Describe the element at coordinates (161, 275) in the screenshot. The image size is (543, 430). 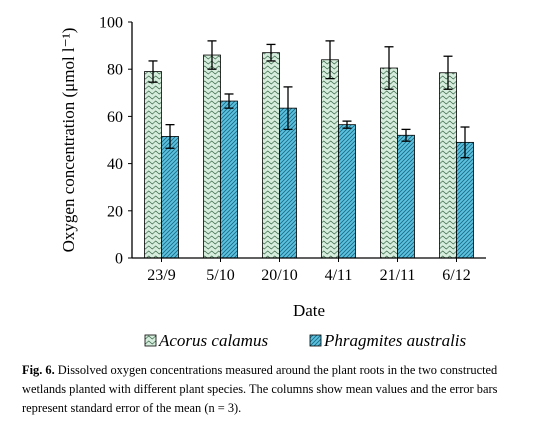
I see `x-tick-label: 23/9` at that location.